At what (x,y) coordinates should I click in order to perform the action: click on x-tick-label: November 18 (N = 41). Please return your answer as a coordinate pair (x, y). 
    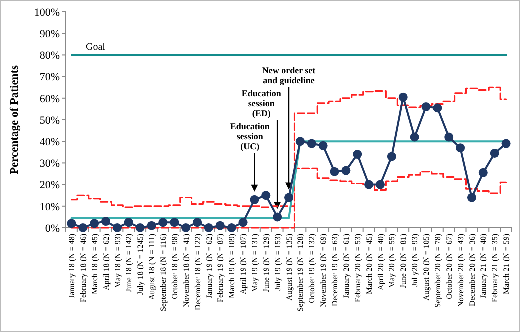
    Looking at the image, I should click on (186, 271).